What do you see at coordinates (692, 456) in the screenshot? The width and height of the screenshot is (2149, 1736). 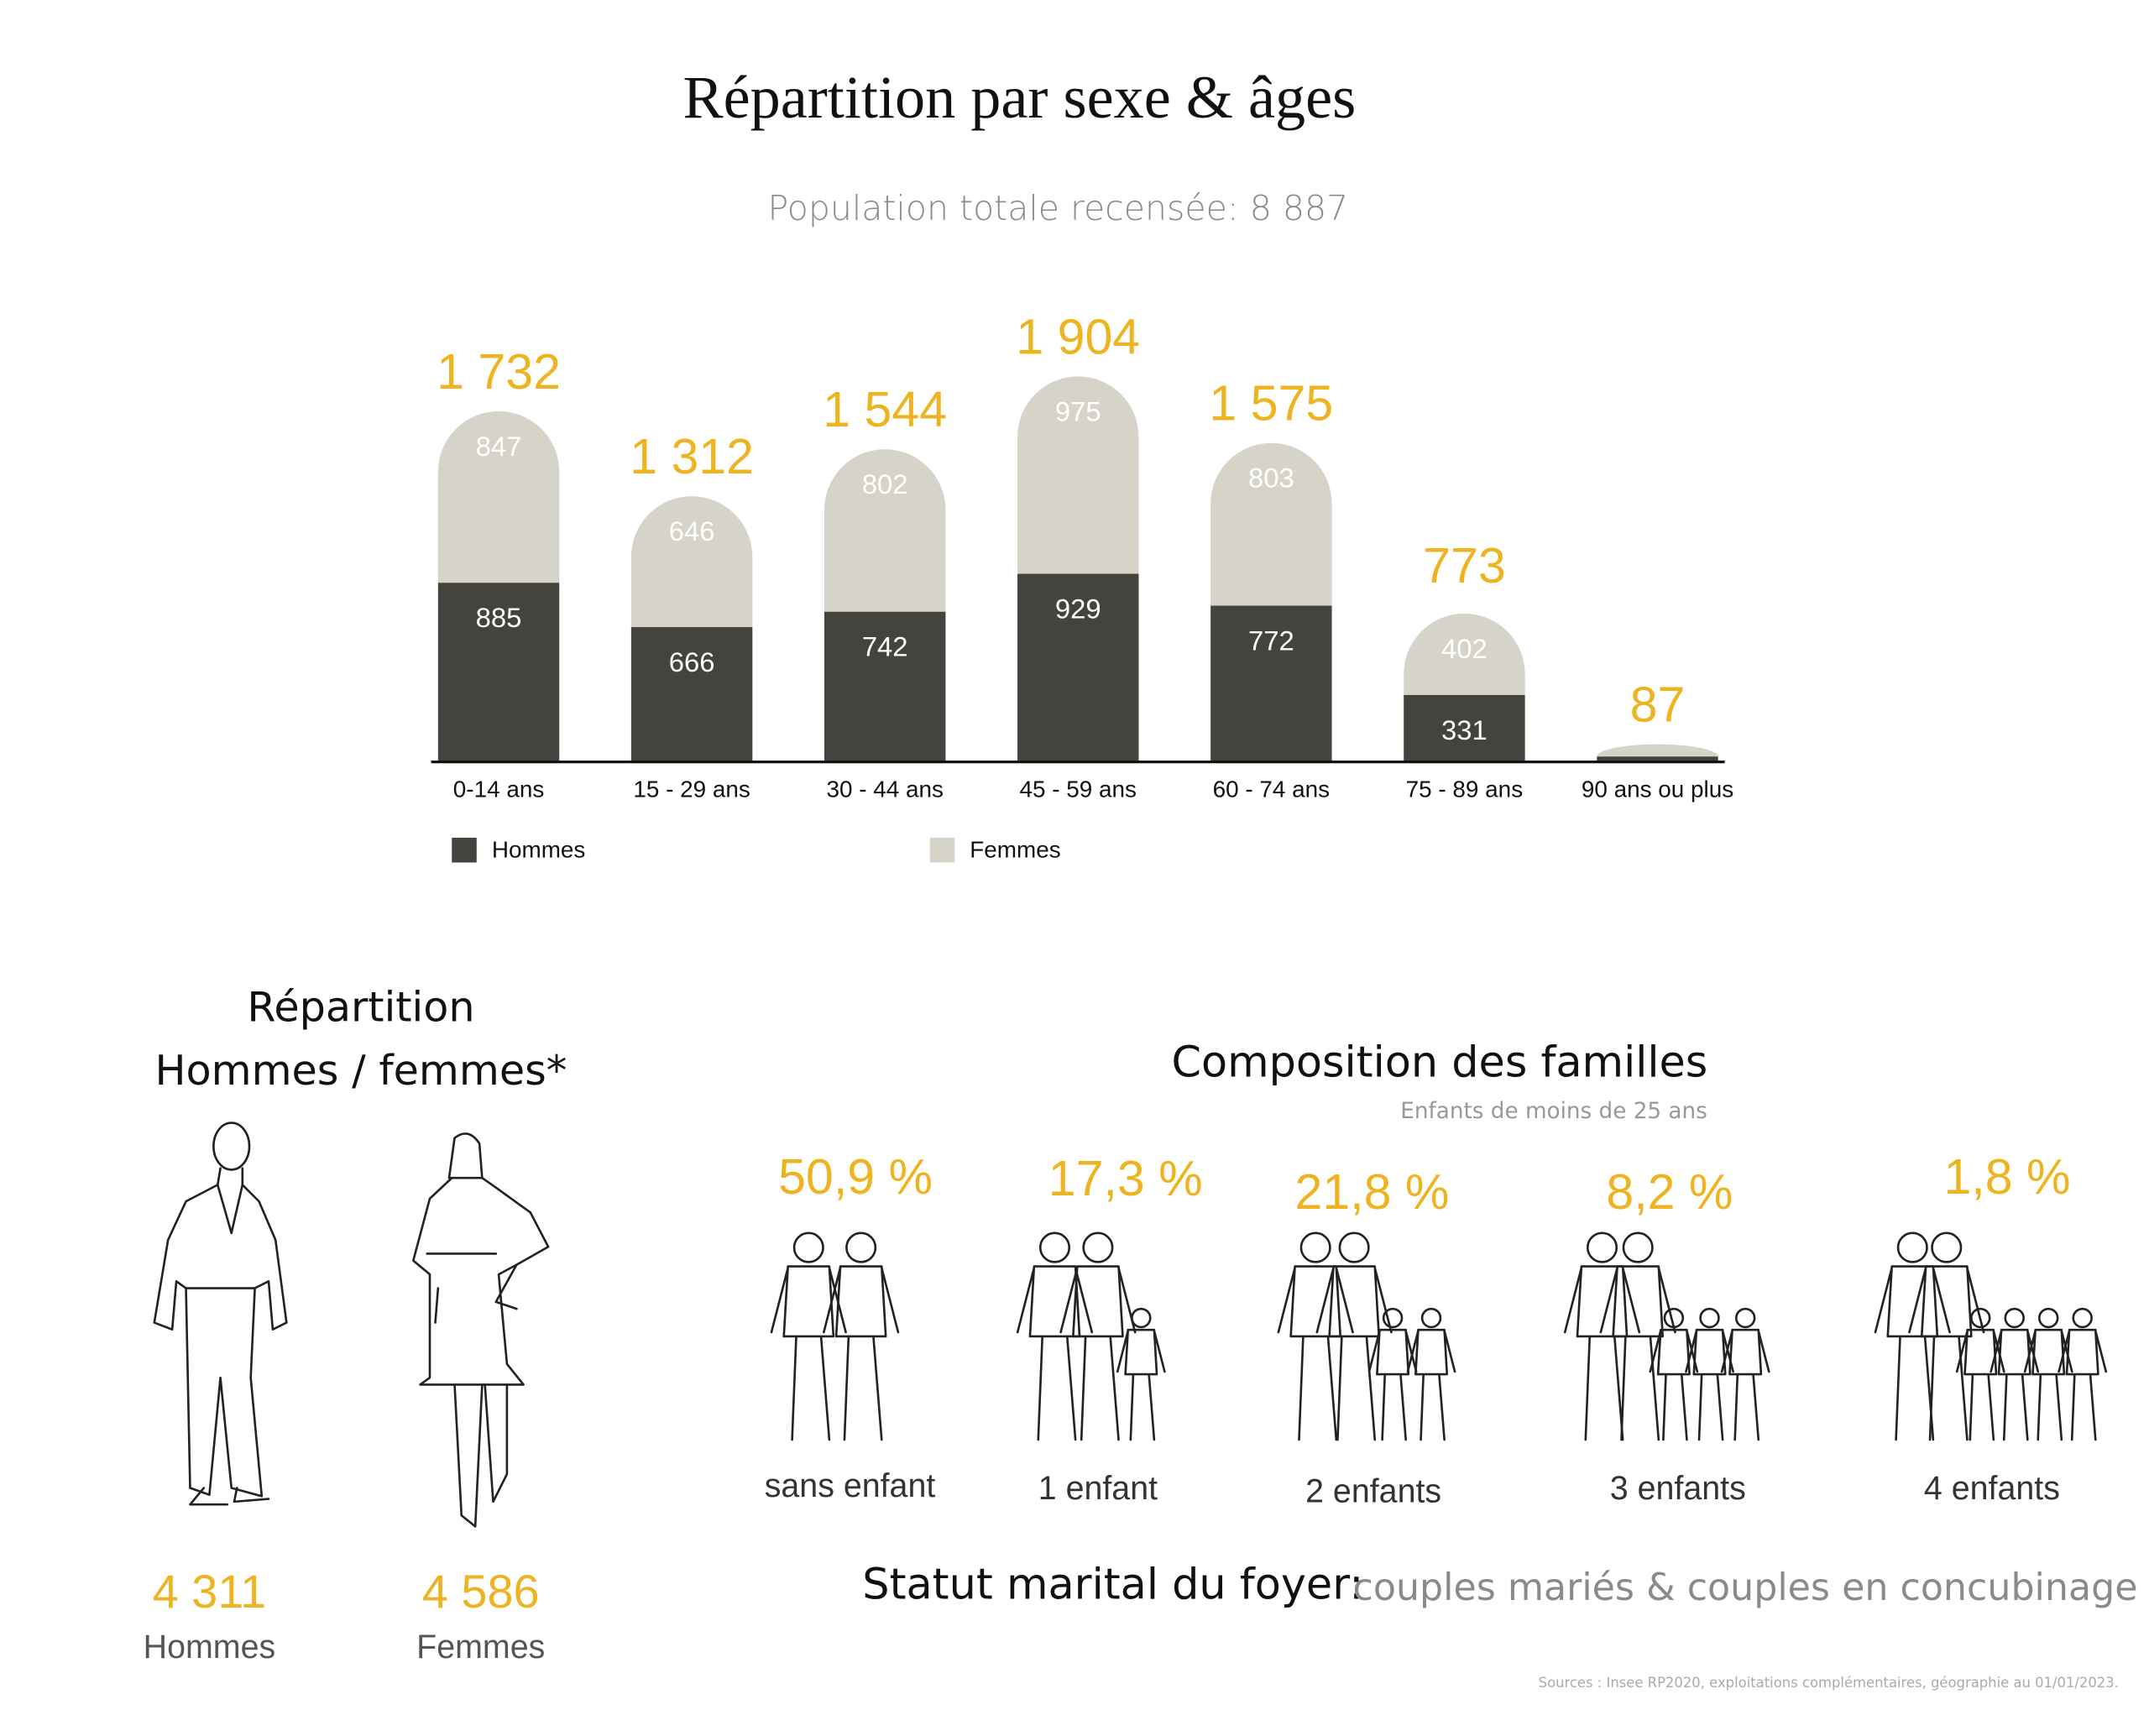 I see `total-label: 1 312` at bounding box center [692, 456].